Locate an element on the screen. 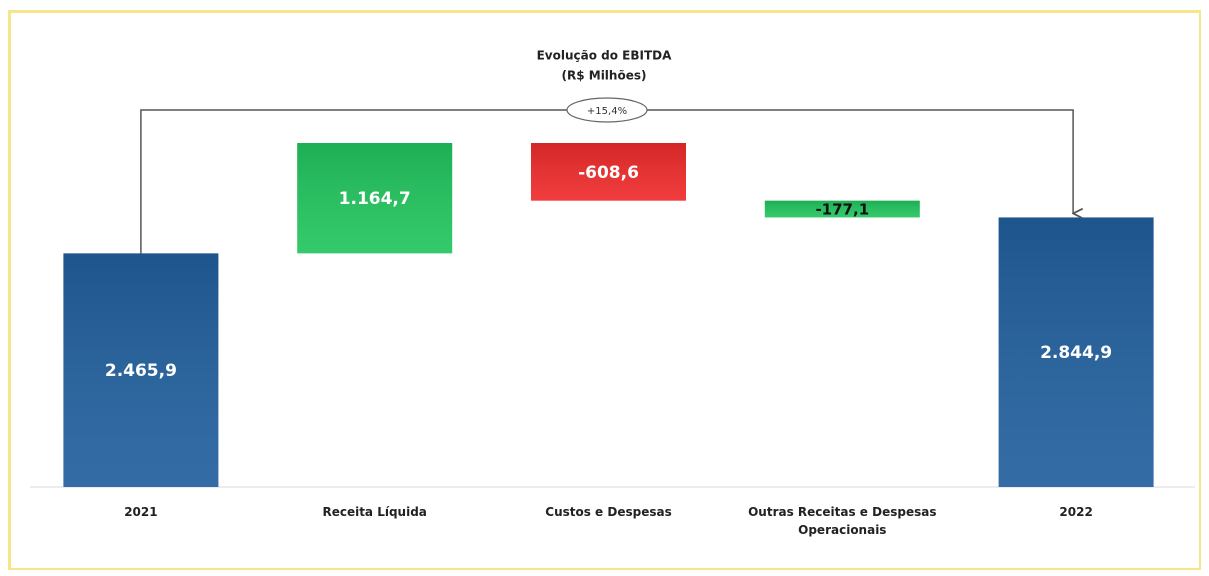  x-tick-label: 2022 is located at coordinates (1076, 512).